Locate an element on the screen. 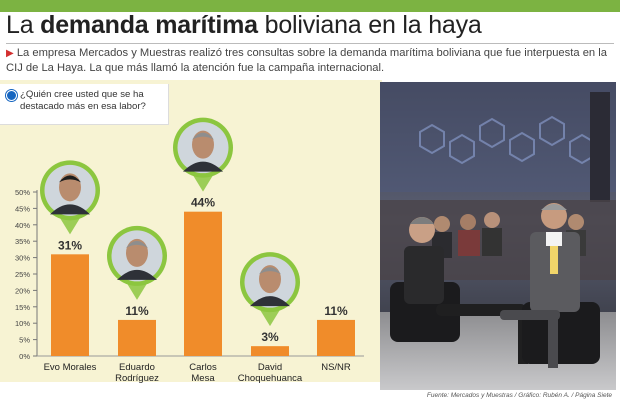  headline-divider is located at coordinates (310, 43).